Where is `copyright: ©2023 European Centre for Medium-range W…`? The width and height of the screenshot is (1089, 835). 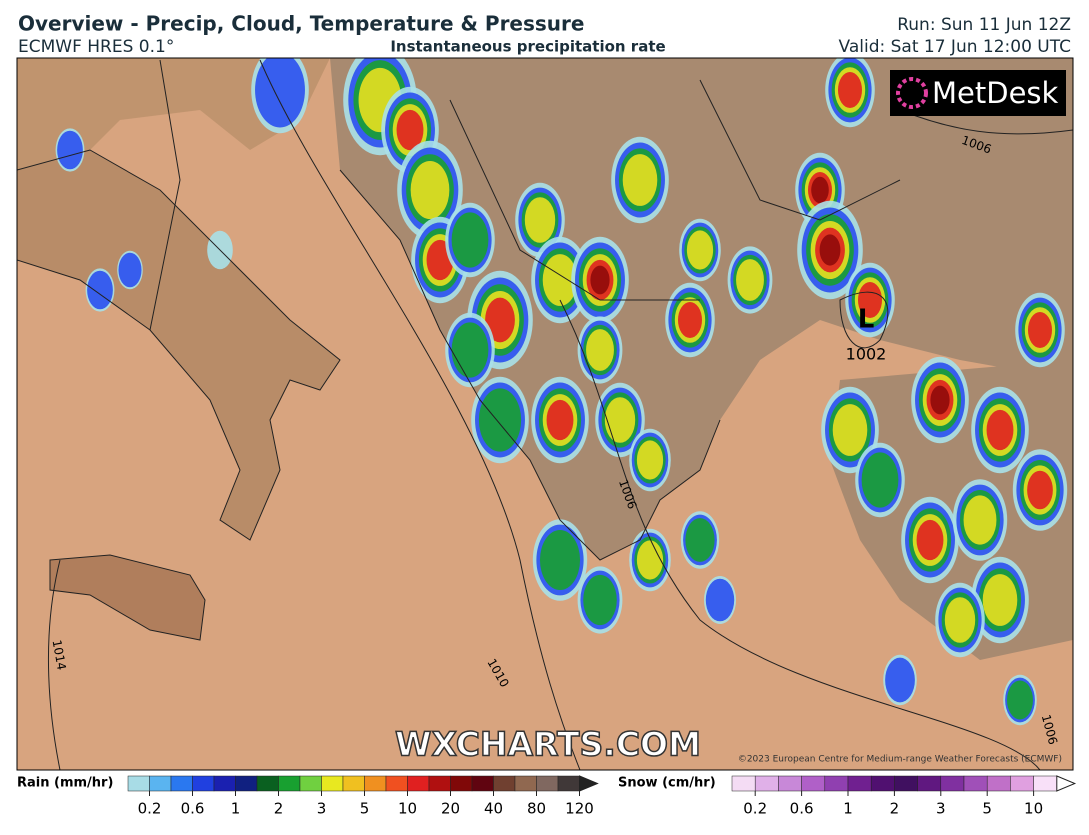
copyright: ©2023 European Centre for Medium-range W… is located at coordinates (900, 760).